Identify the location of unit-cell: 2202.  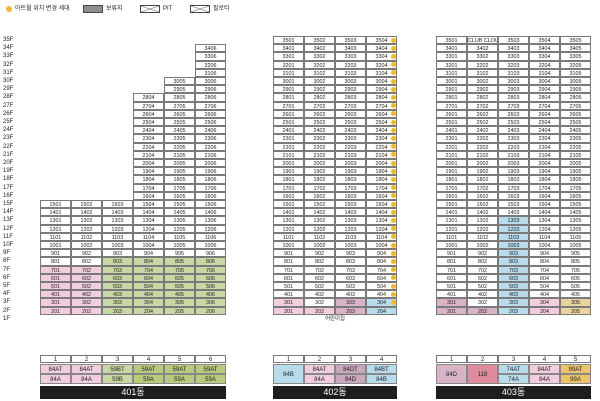
(319, 146).